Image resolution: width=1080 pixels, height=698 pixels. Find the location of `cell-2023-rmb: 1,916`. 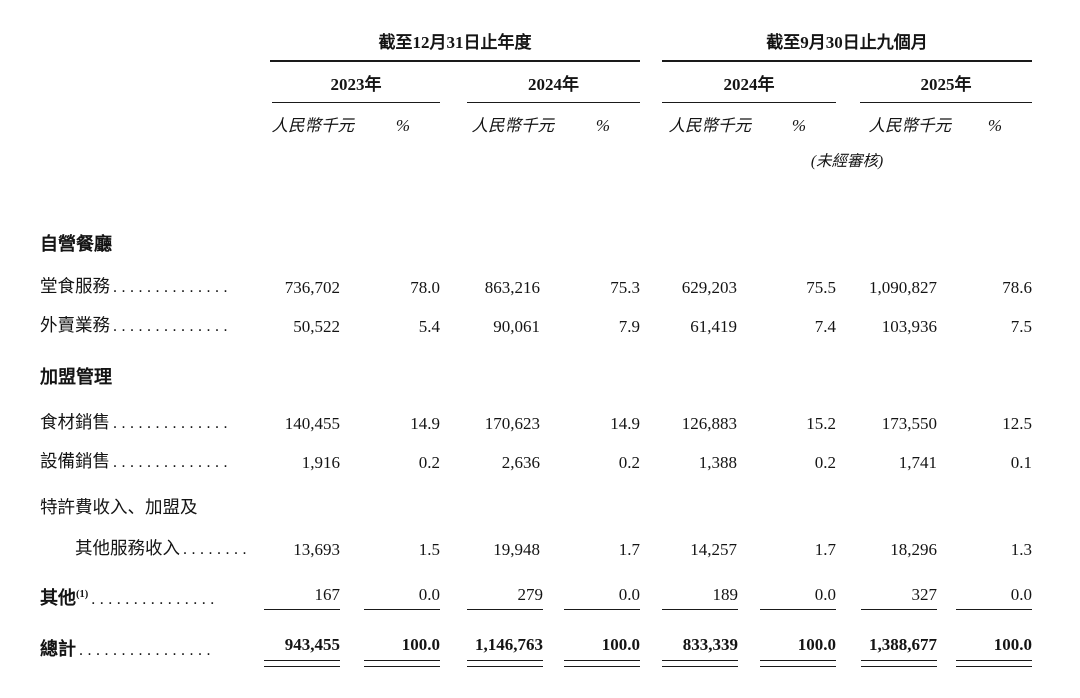

cell-2023-rmb: 1,916 is located at coordinates (320, 462).